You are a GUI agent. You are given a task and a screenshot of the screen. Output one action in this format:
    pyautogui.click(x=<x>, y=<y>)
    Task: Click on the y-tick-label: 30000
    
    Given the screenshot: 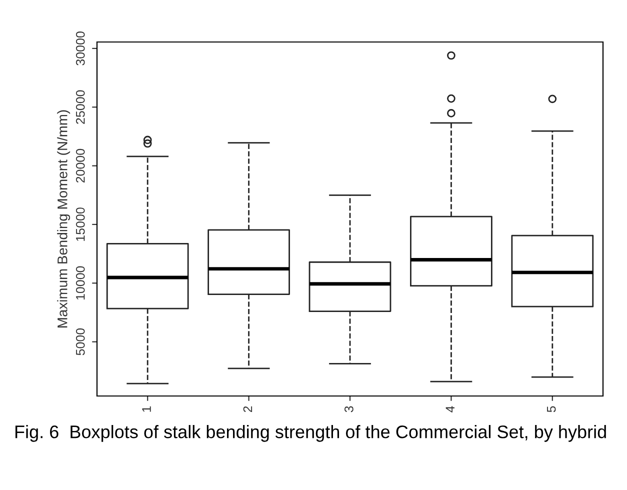 What is the action you would take?
    pyautogui.click(x=80, y=49)
    